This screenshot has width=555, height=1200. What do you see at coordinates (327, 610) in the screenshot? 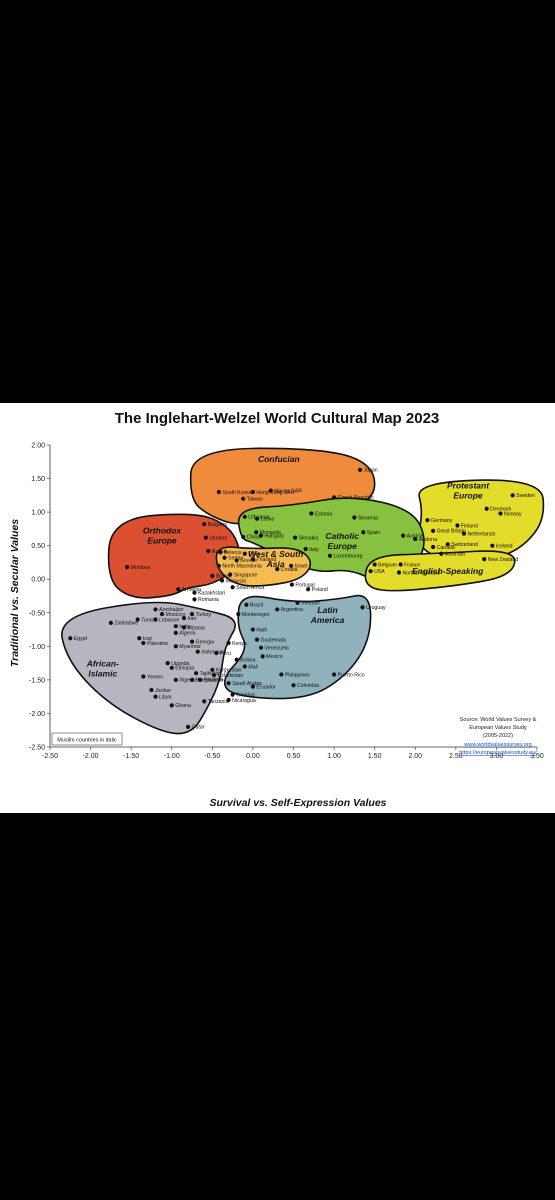
I see `region-label: Latin` at bounding box center [327, 610].